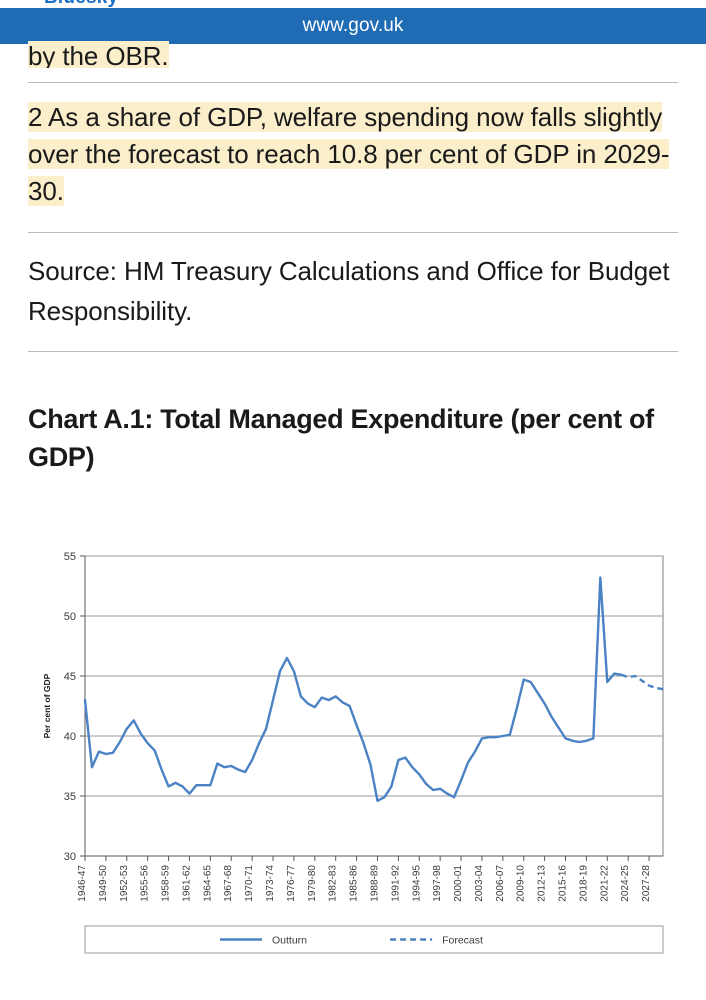  What do you see at coordinates (289, 941) in the screenshot?
I see `legend-label-outturn: Outturn` at bounding box center [289, 941].